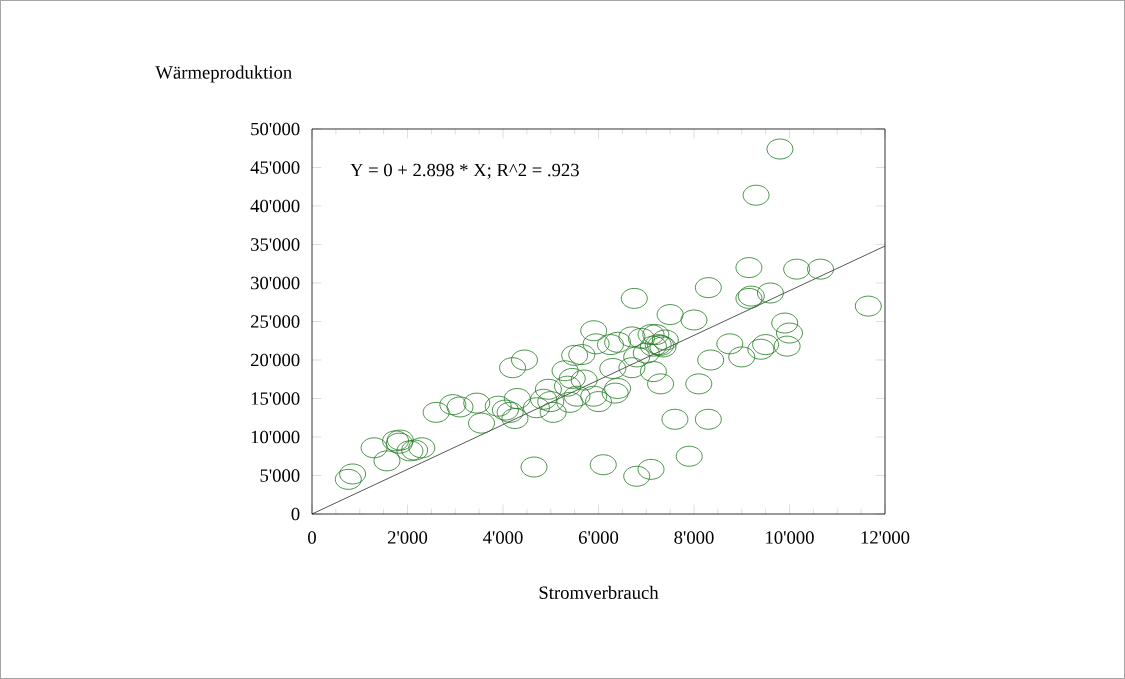  Describe the element at coordinates (275, 283) in the screenshot. I see `y-tick-label: 30'000` at that location.